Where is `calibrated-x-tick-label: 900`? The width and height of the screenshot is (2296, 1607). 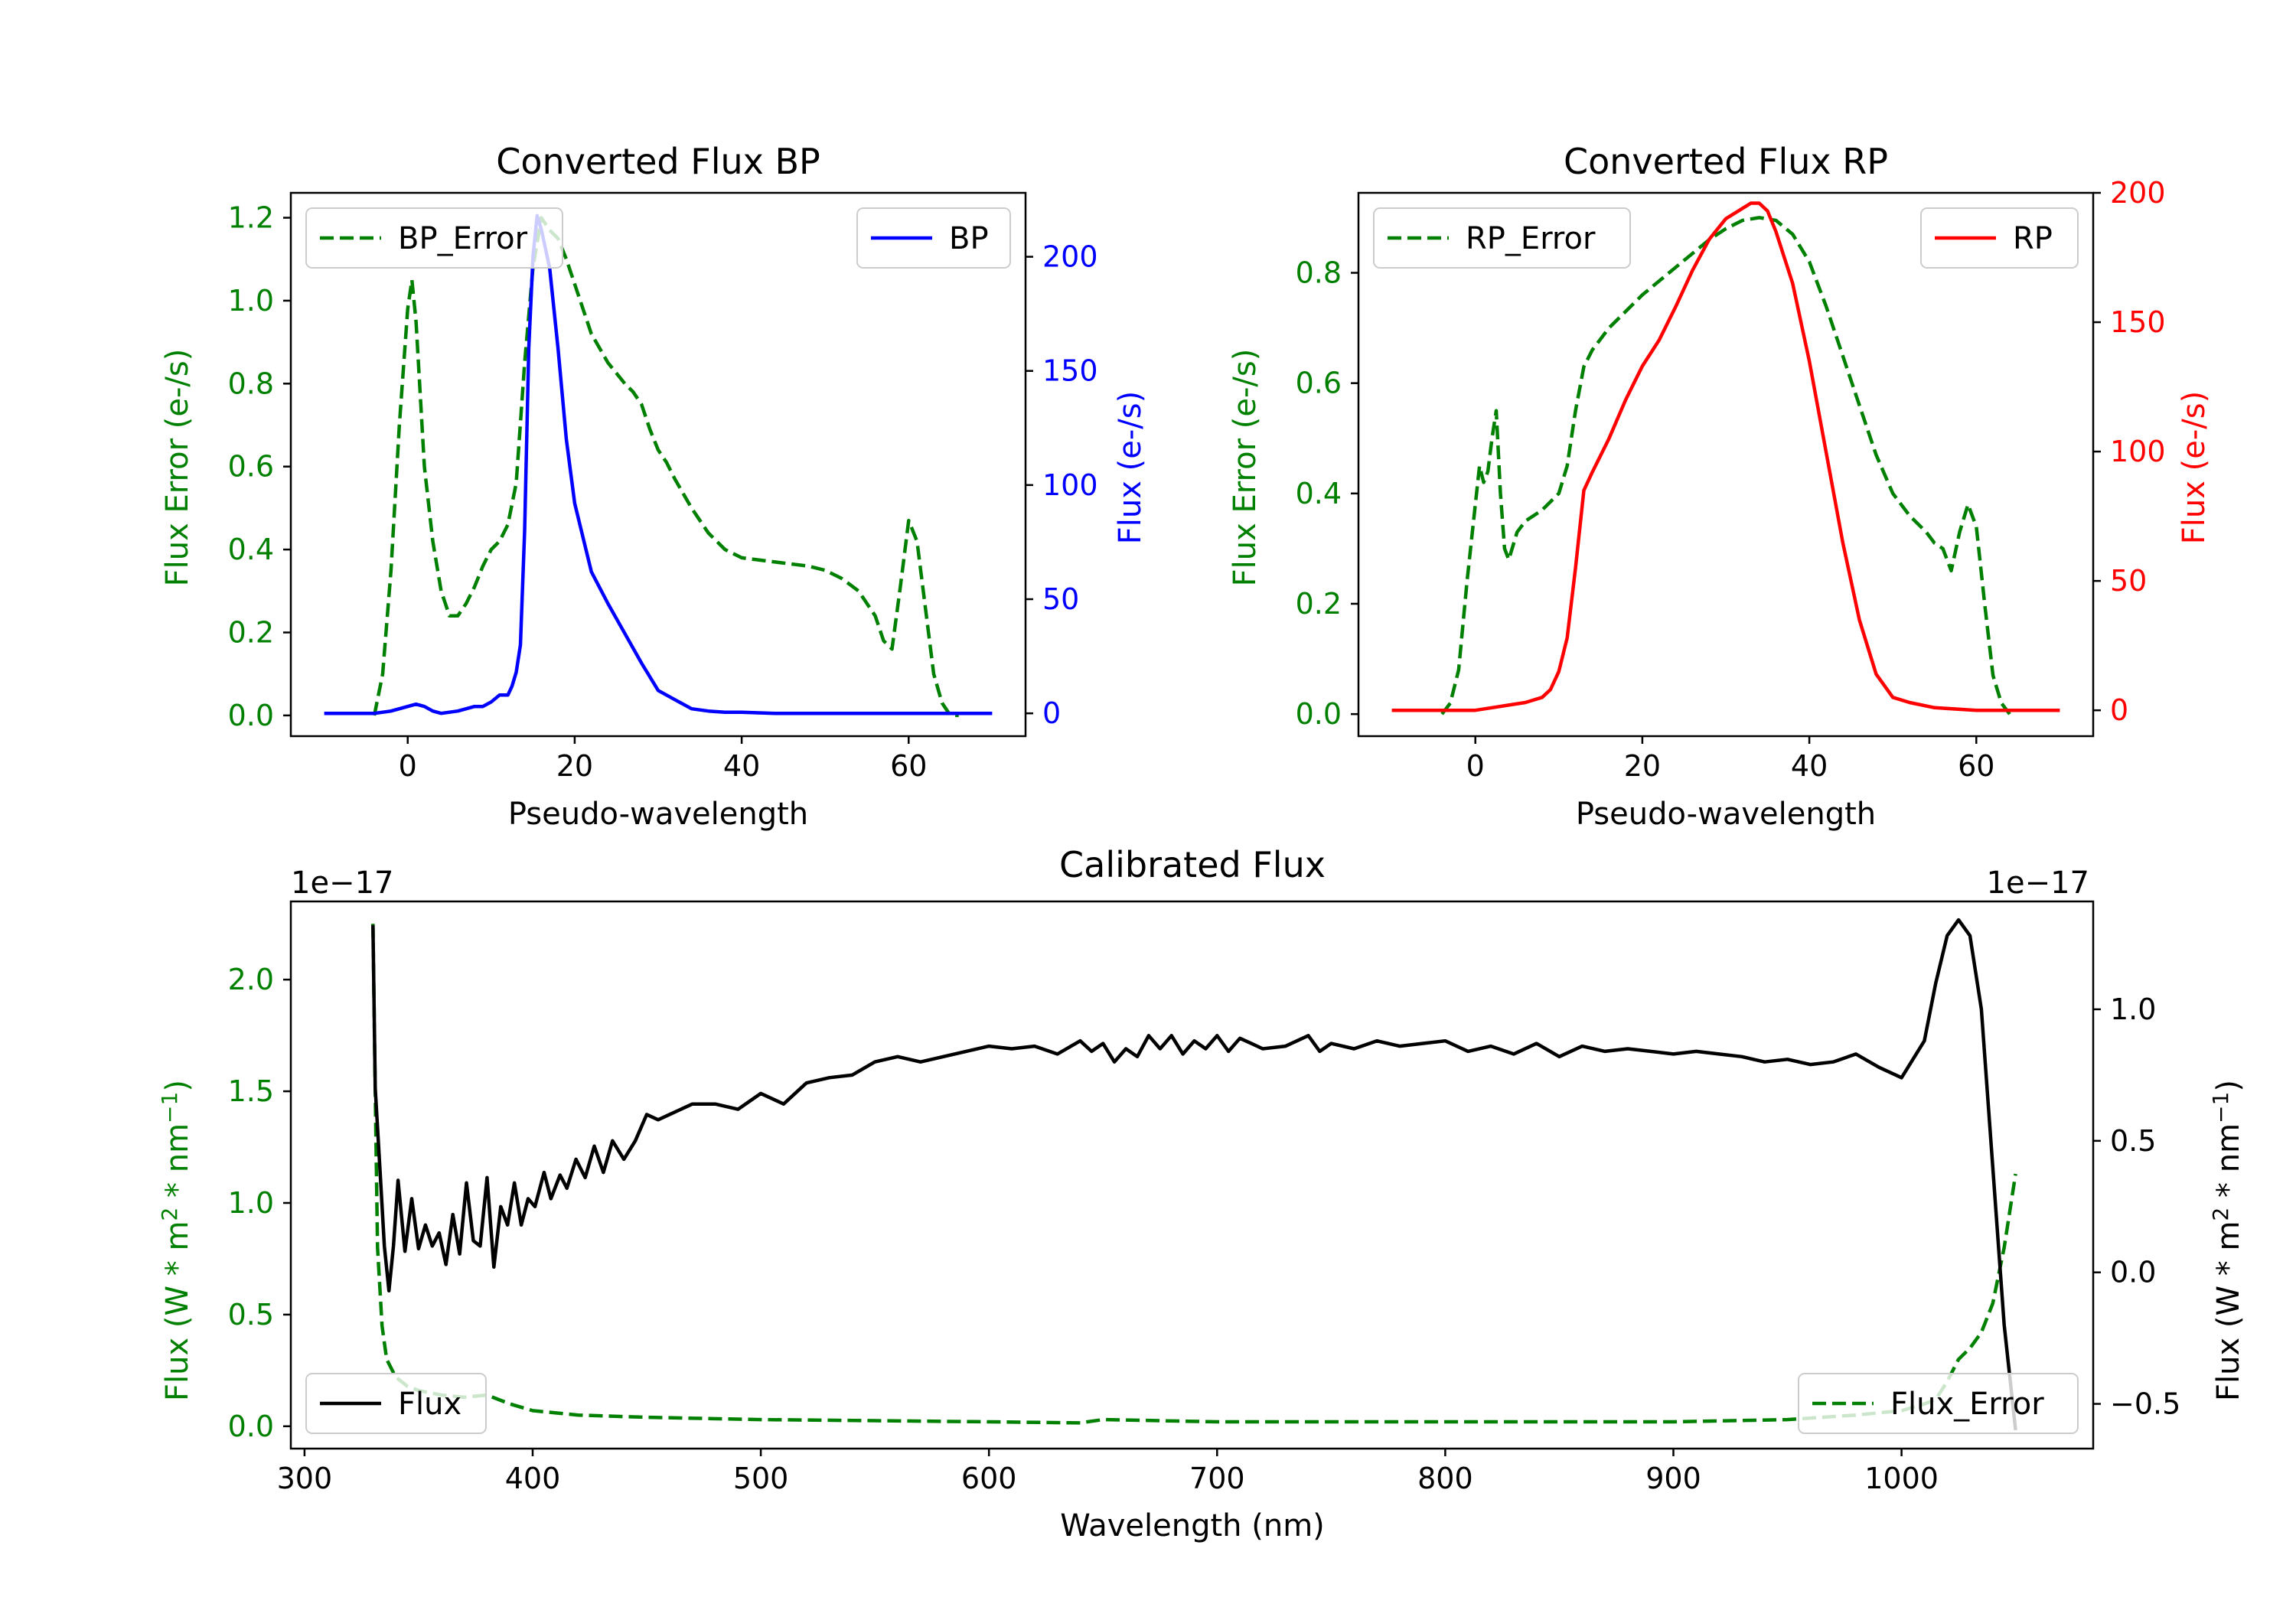 calibrated-x-tick-label: 900 is located at coordinates (1673, 1479).